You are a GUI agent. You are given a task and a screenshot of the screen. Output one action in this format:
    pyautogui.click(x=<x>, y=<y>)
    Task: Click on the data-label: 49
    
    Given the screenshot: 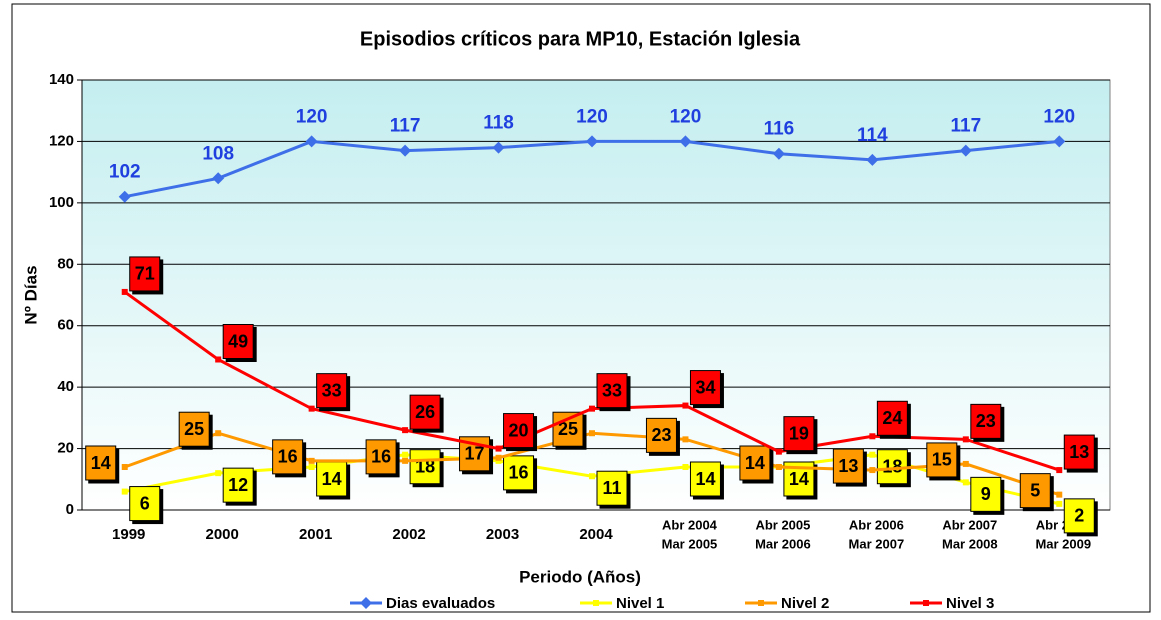 What is the action you would take?
    pyautogui.click(x=238, y=341)
    